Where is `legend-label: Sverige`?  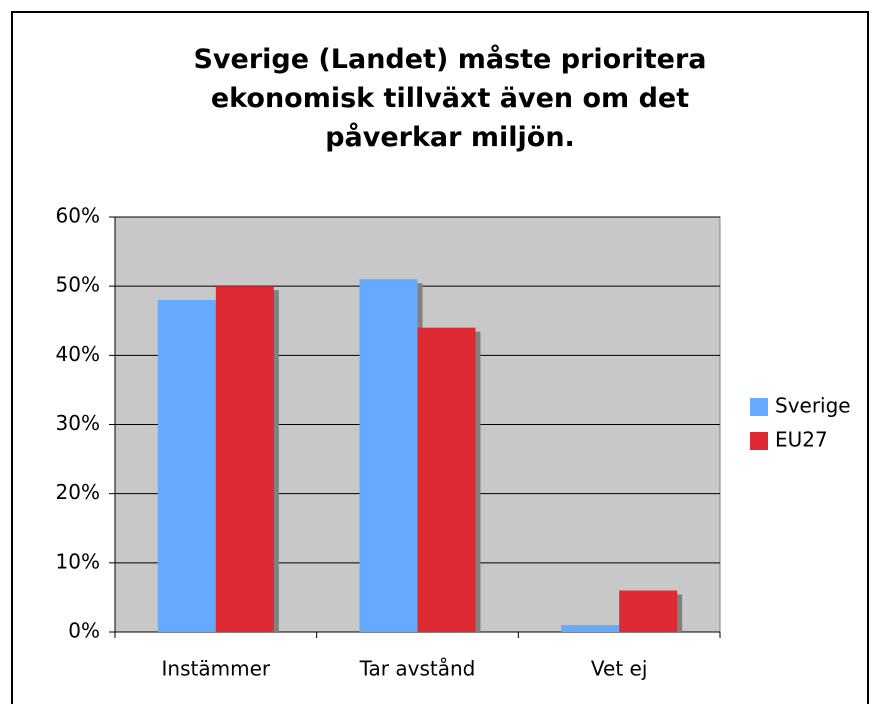 legend-label: Sverige is located at coordinates (813, 406).